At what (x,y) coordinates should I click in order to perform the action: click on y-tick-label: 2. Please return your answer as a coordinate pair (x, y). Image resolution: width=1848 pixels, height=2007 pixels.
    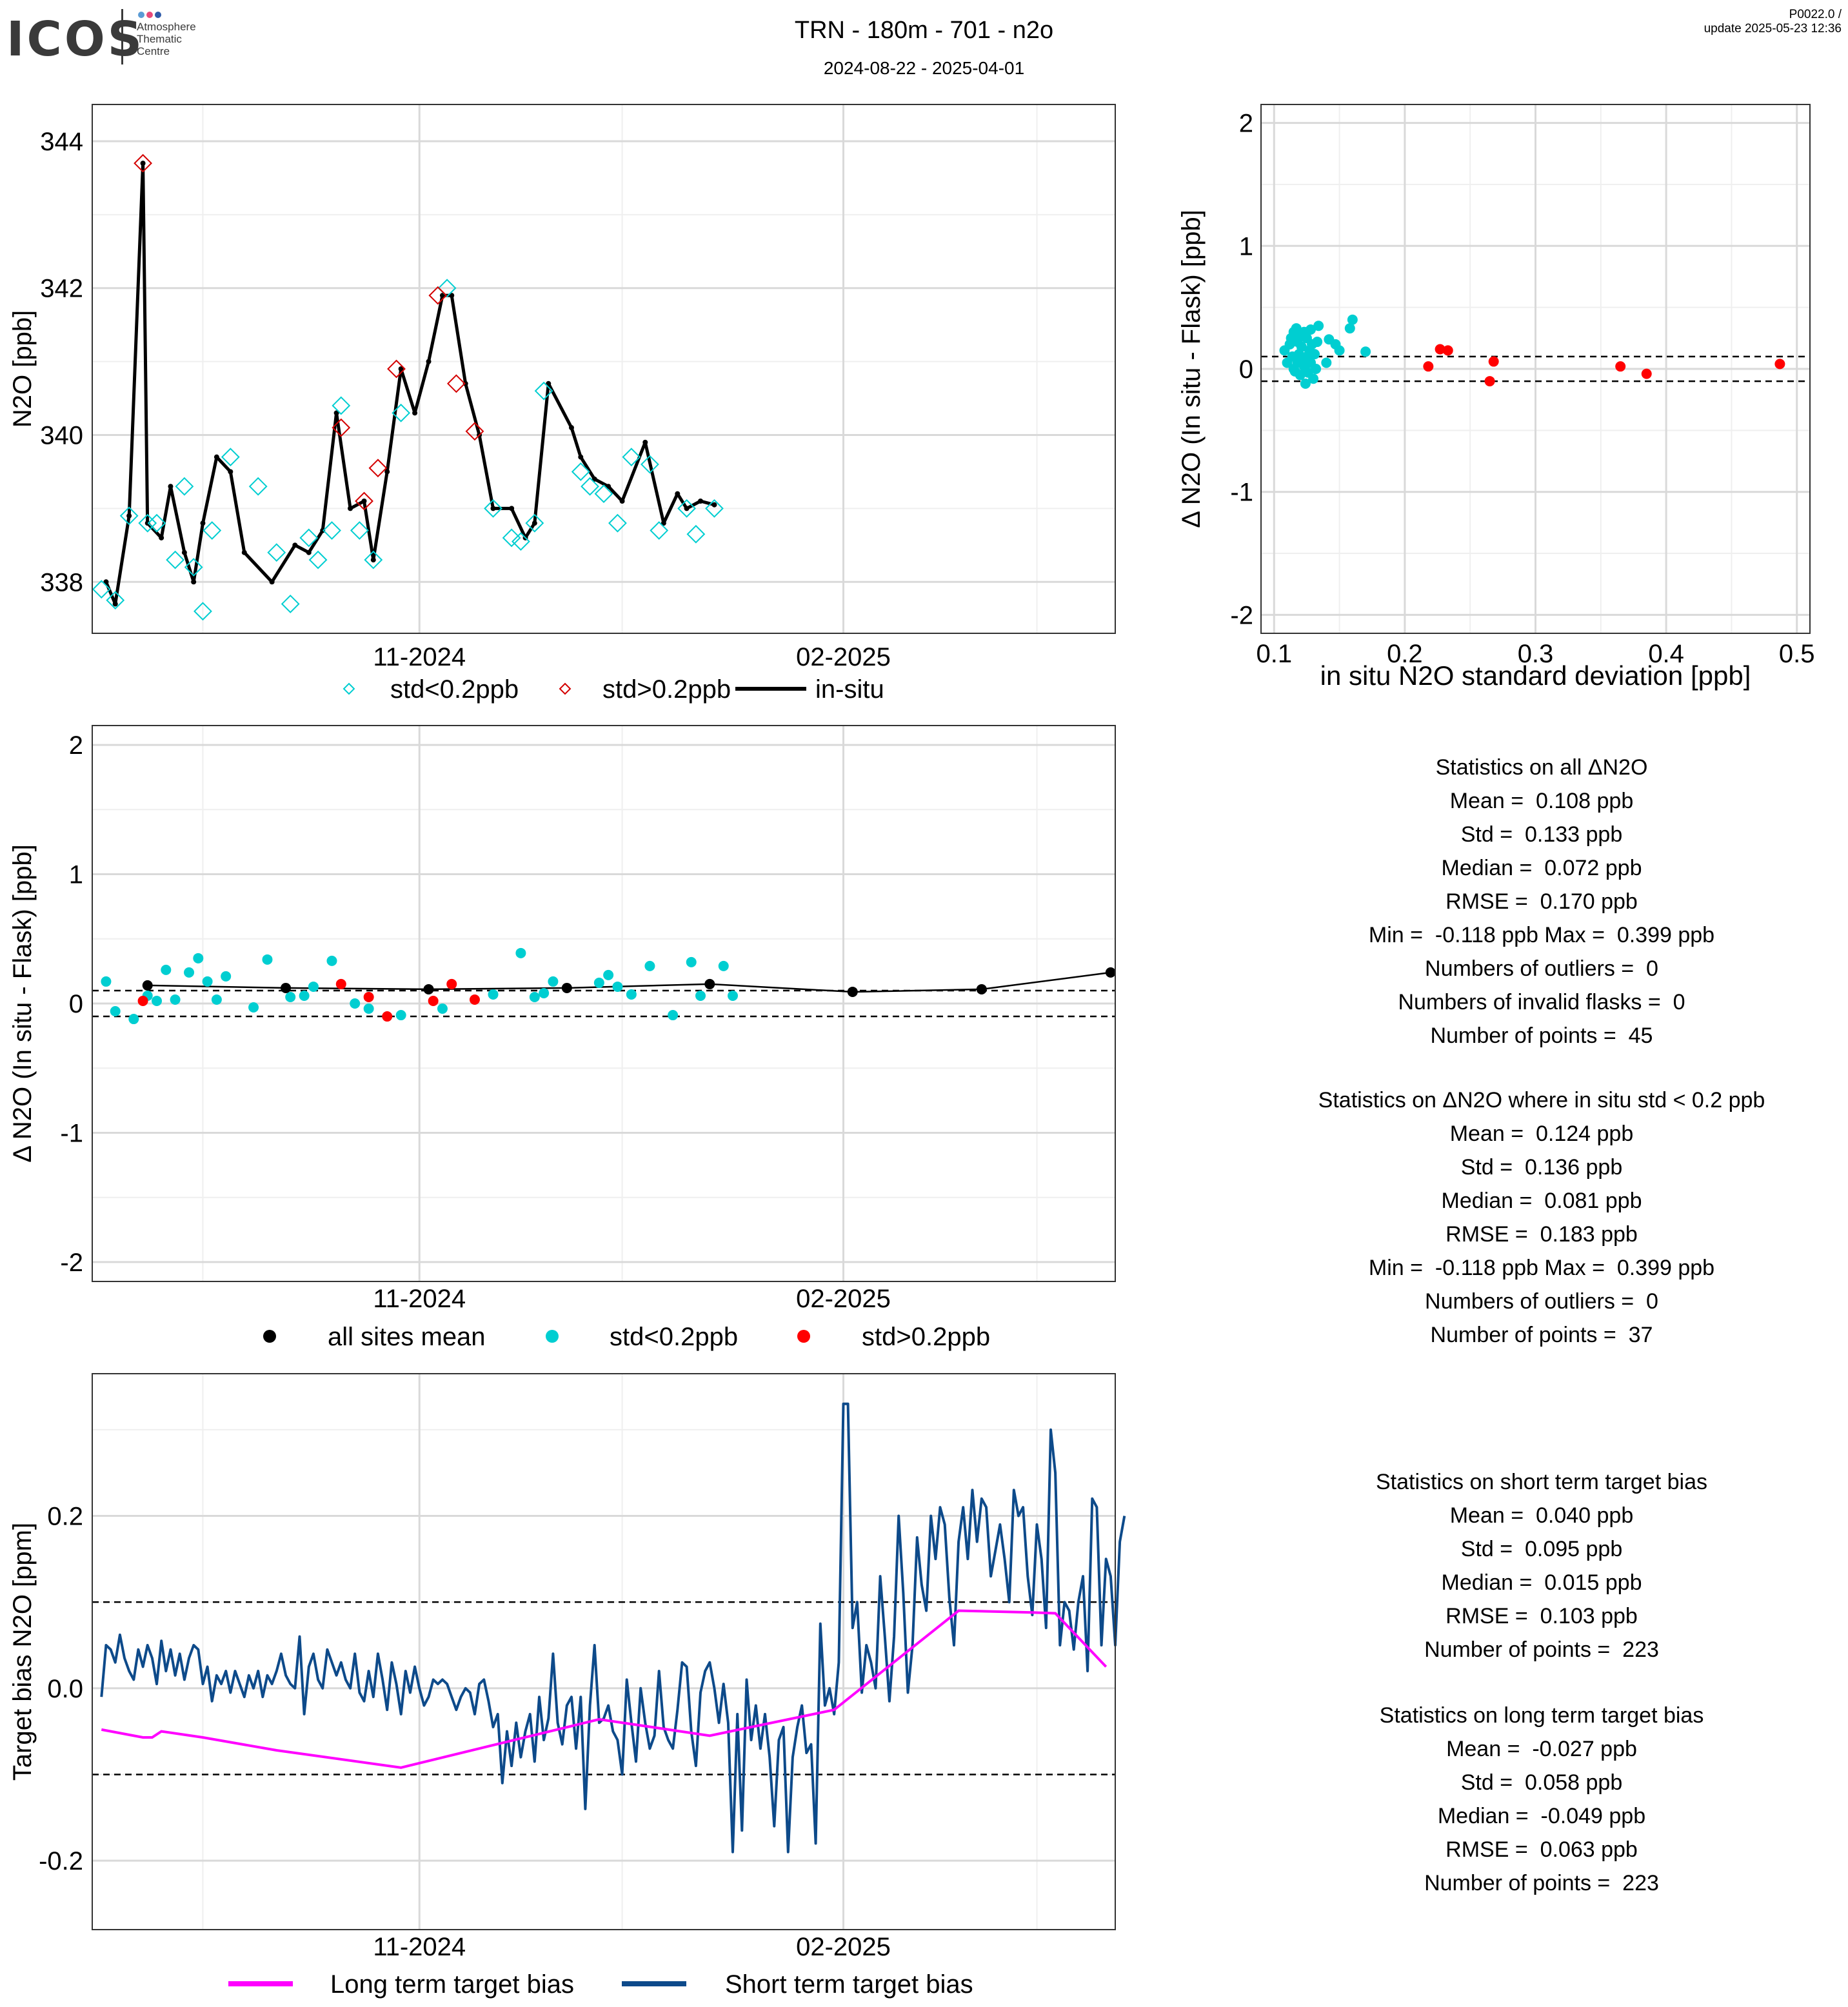
    Looking at the image, I should click on (76, 745).